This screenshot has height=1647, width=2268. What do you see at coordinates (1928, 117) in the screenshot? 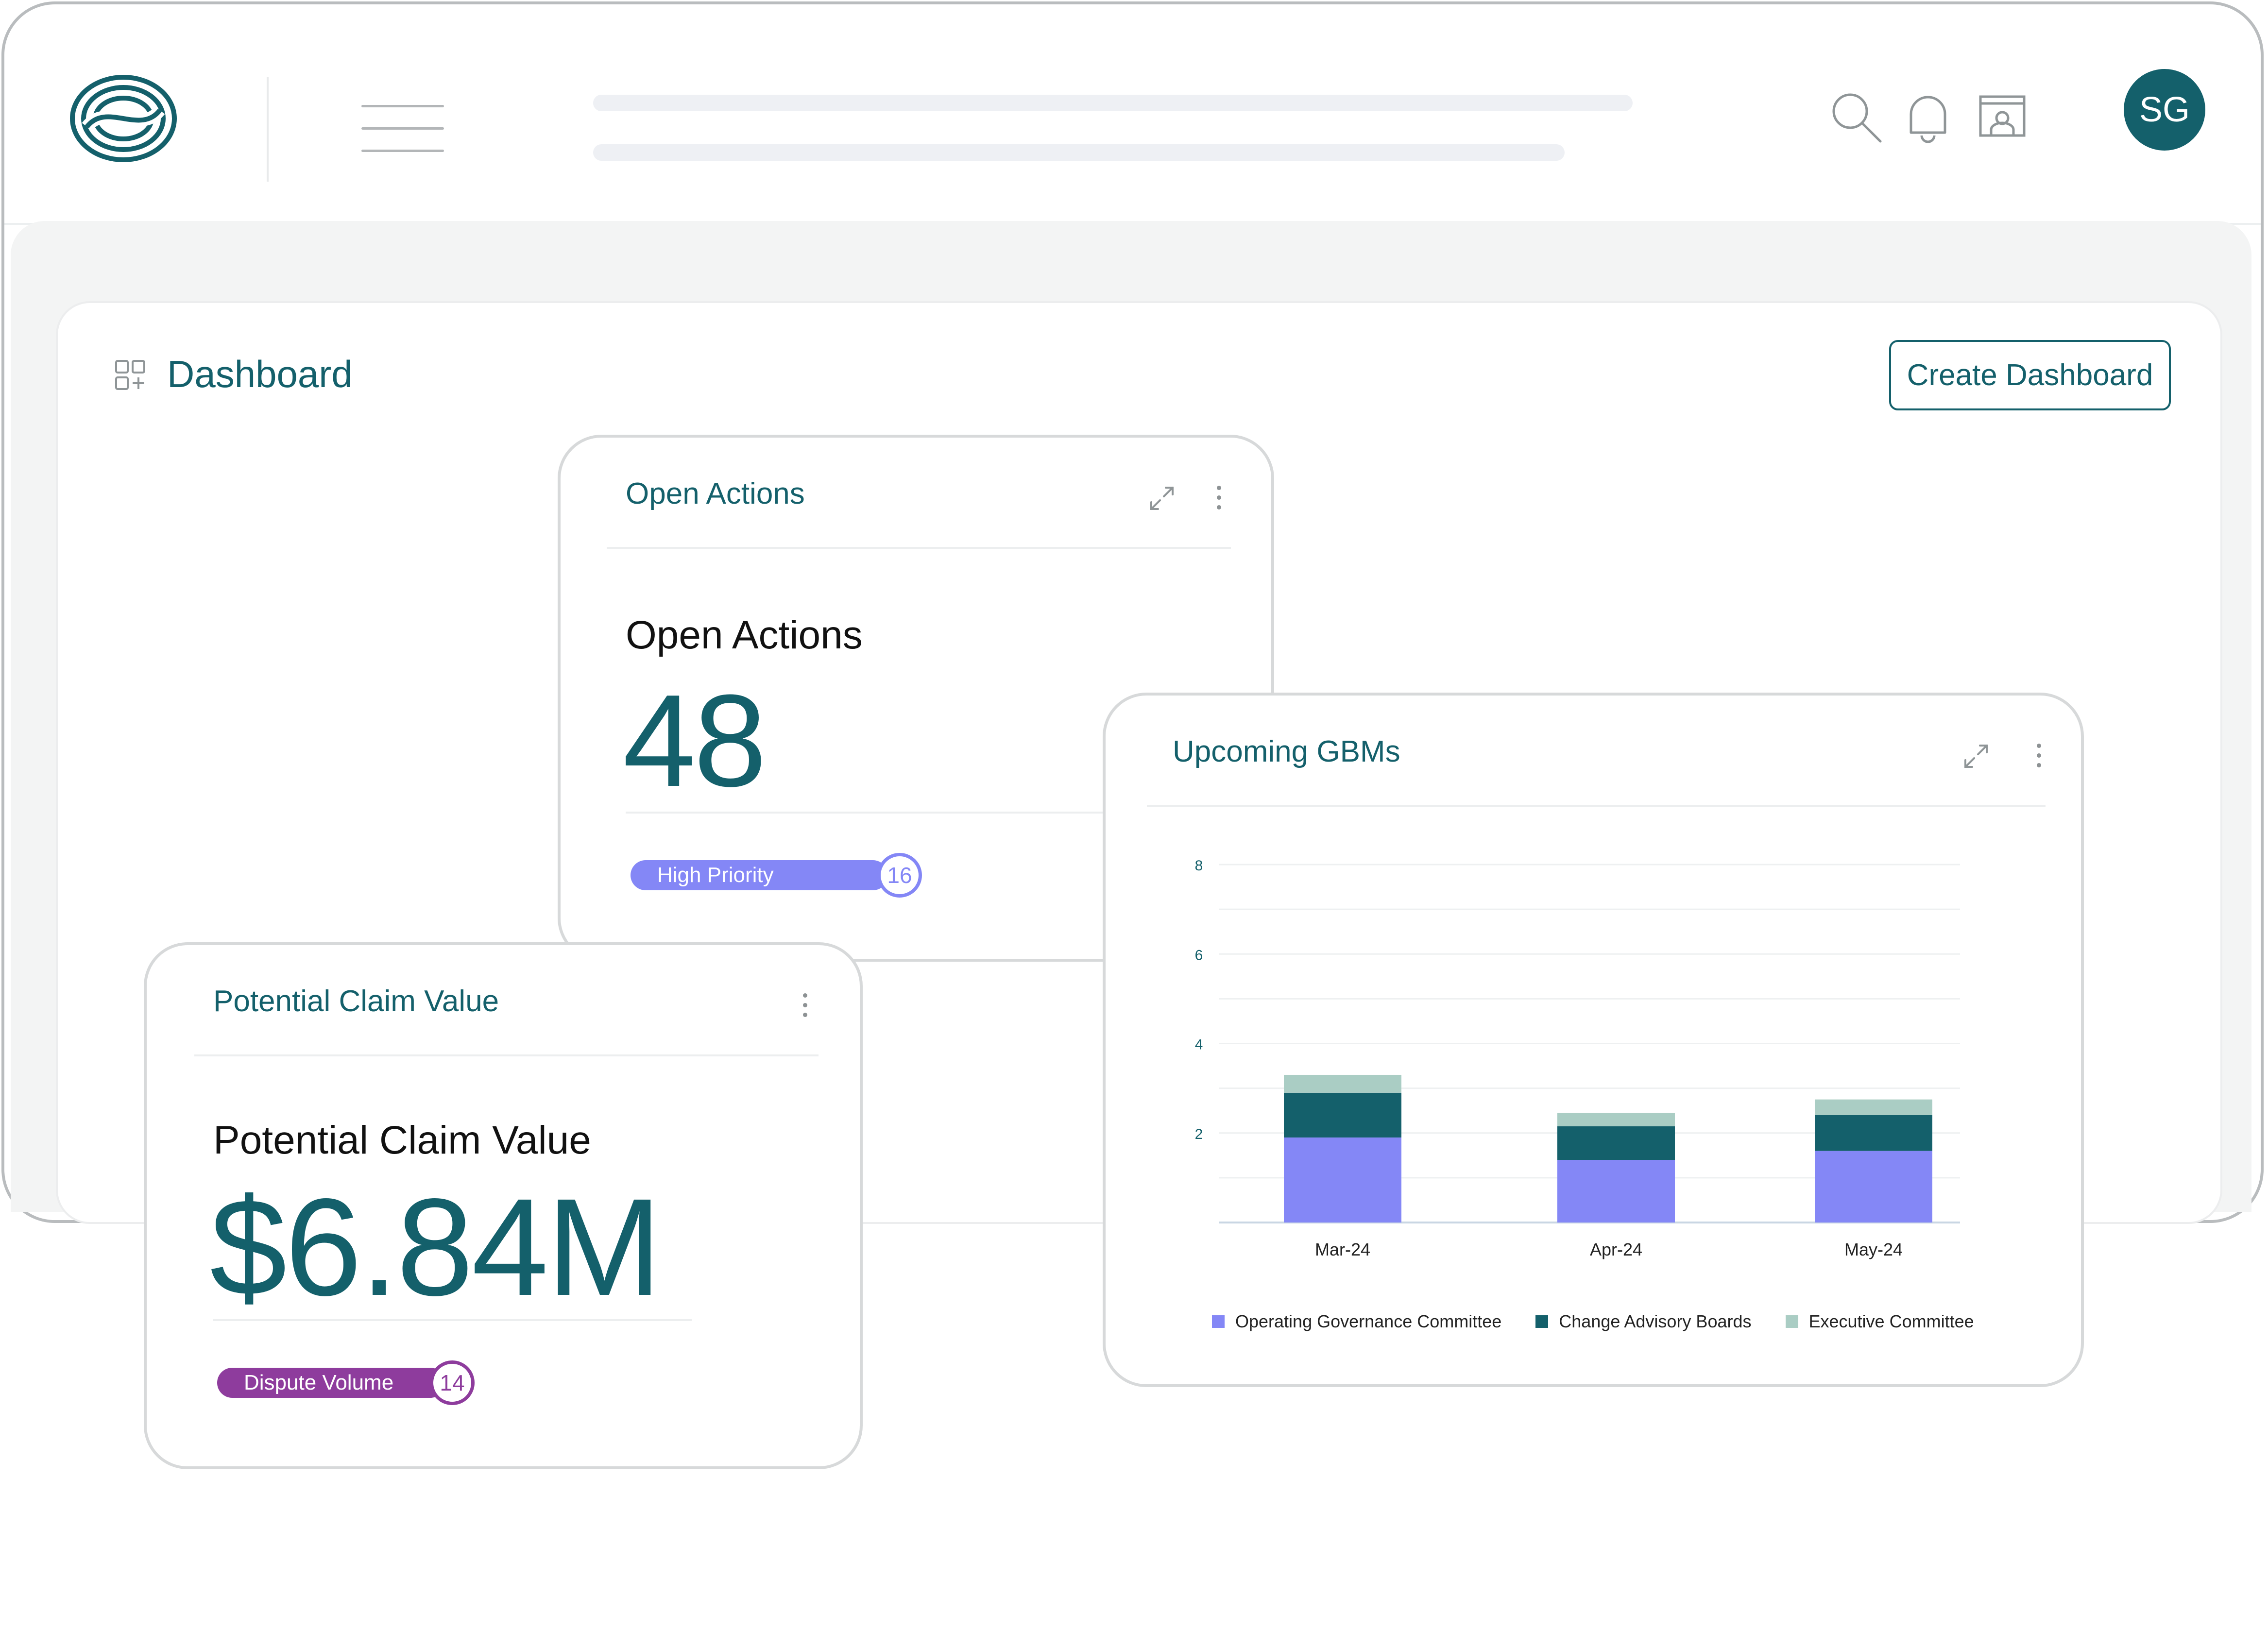
I see `bell-icon` at bounding box center [1928, 117].